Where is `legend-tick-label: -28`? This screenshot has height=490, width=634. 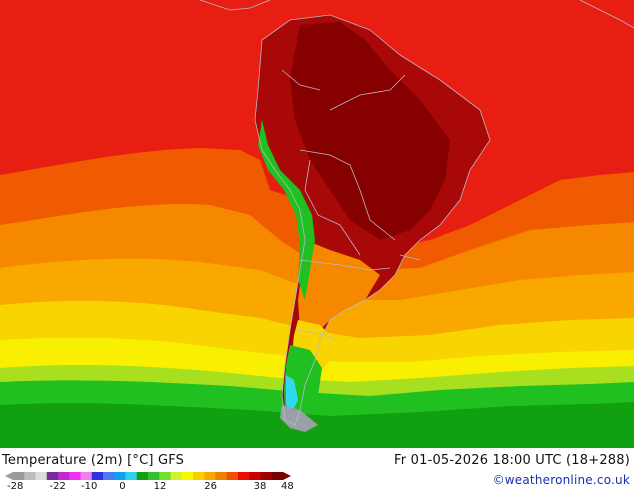 legend-tick-label: -28 is located at coordinates (15, 485).